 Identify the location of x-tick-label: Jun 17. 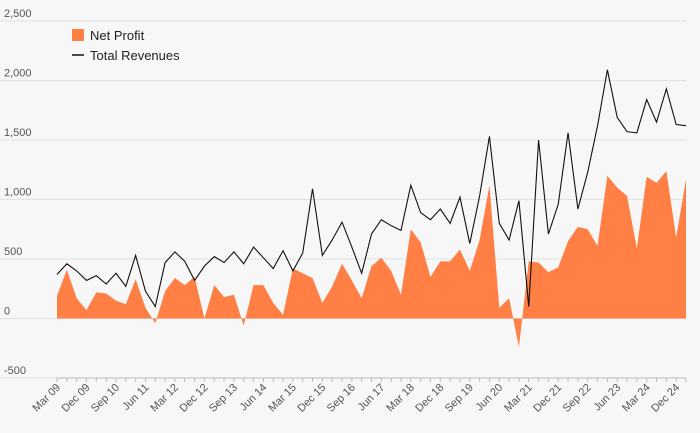
(372, 398).